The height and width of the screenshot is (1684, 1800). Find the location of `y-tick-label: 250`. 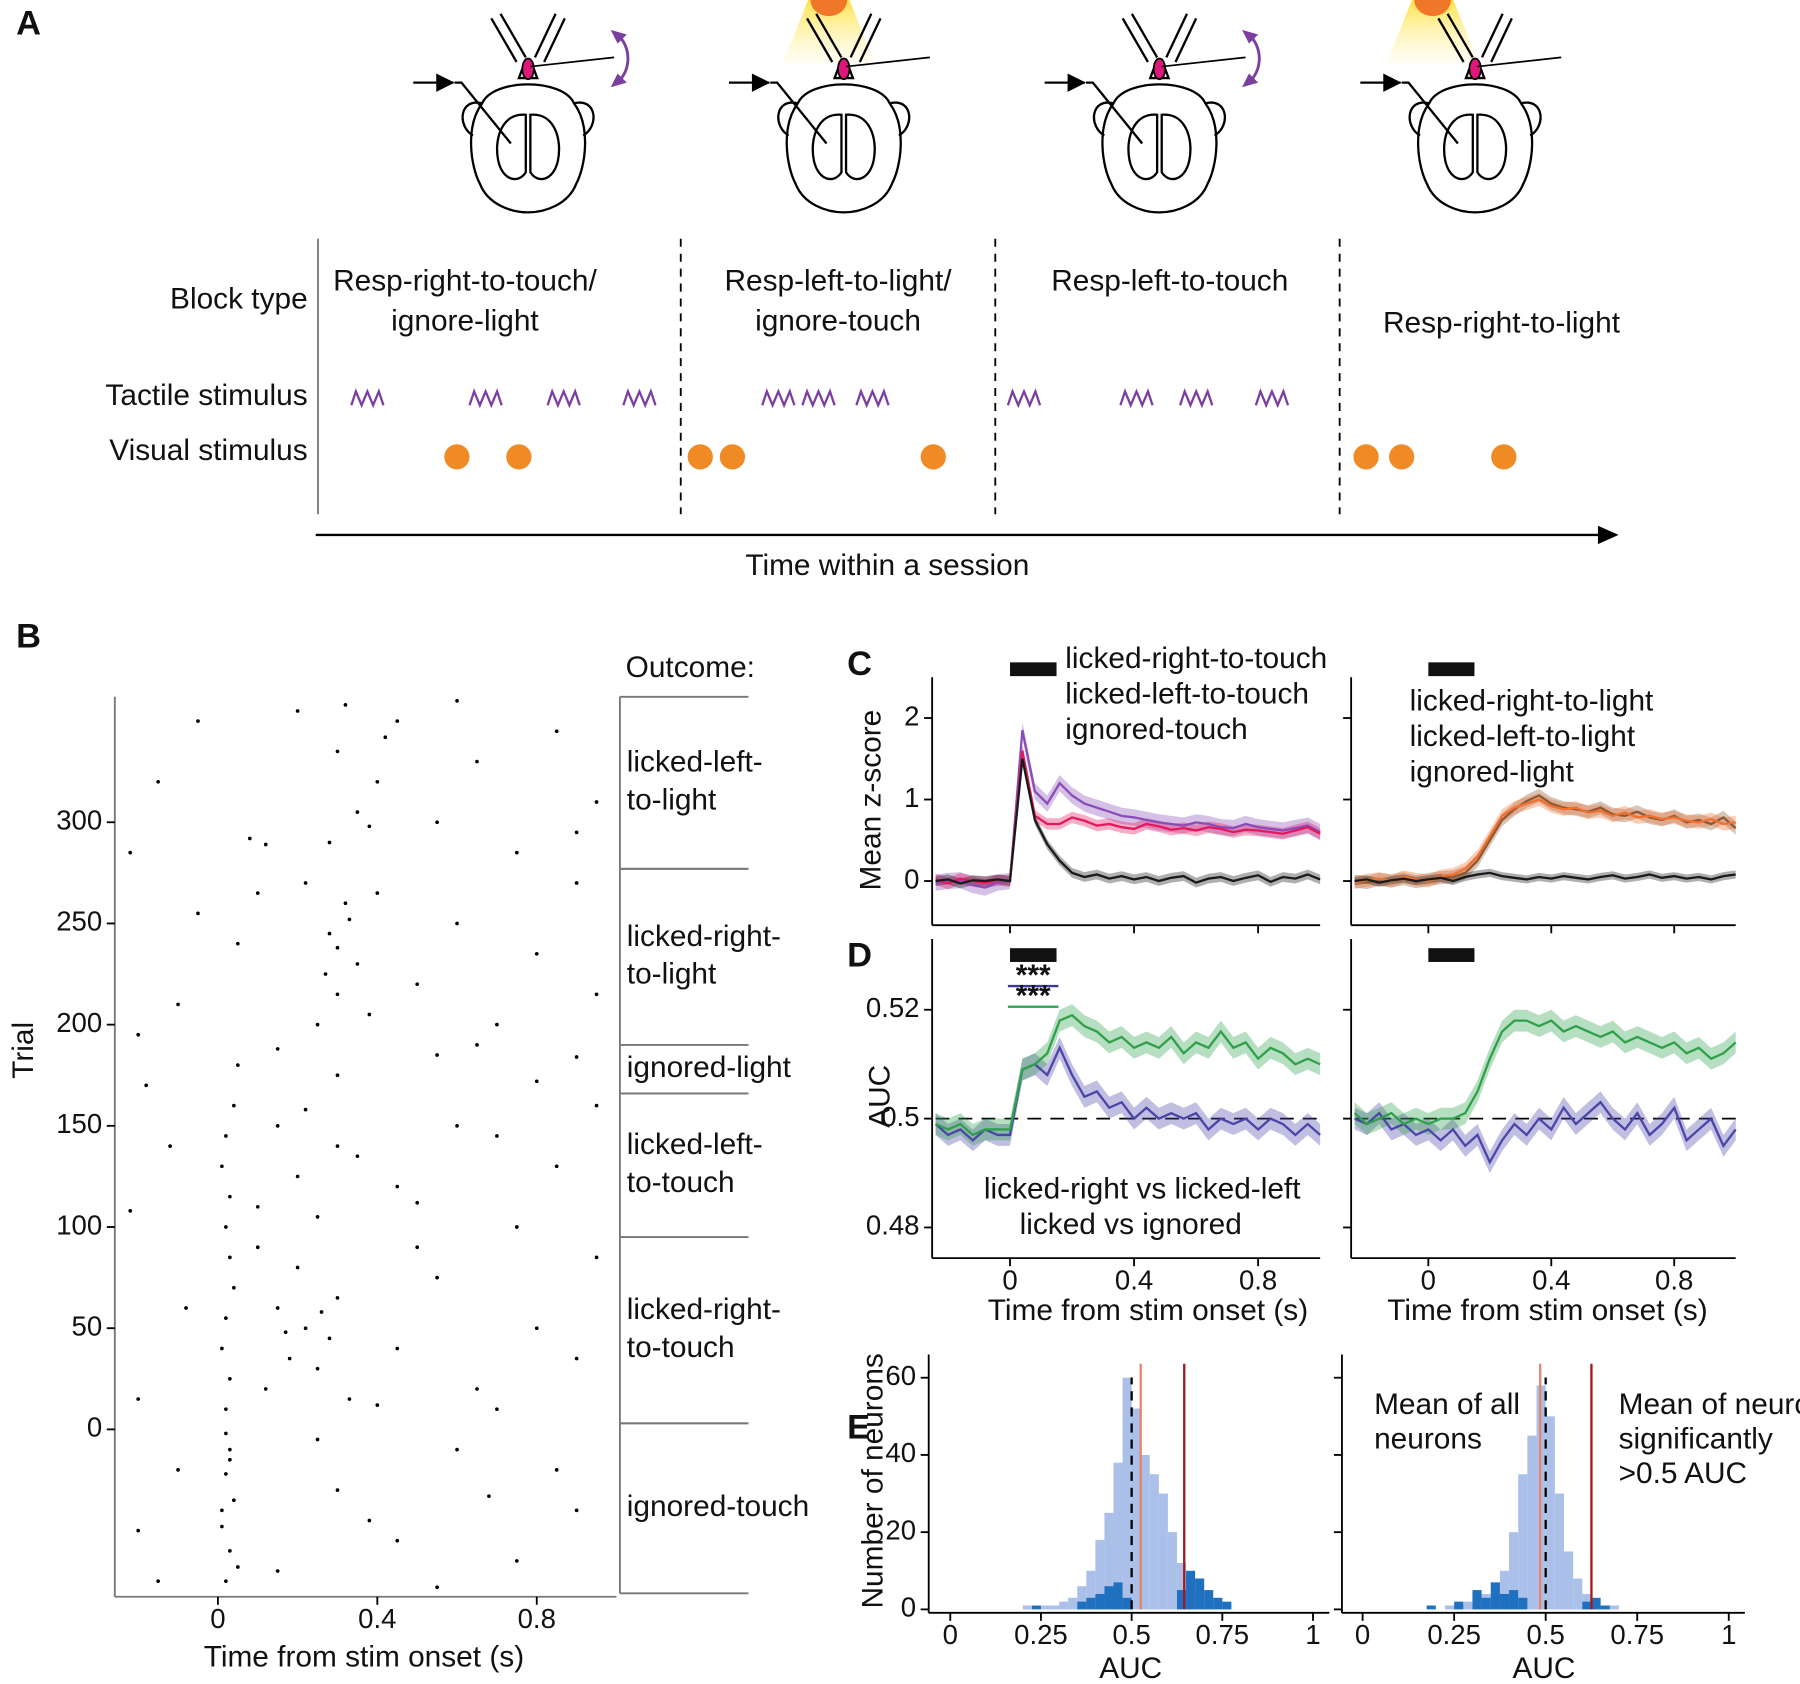

y-tick-label: 250 is located at coordinates (79, 921).